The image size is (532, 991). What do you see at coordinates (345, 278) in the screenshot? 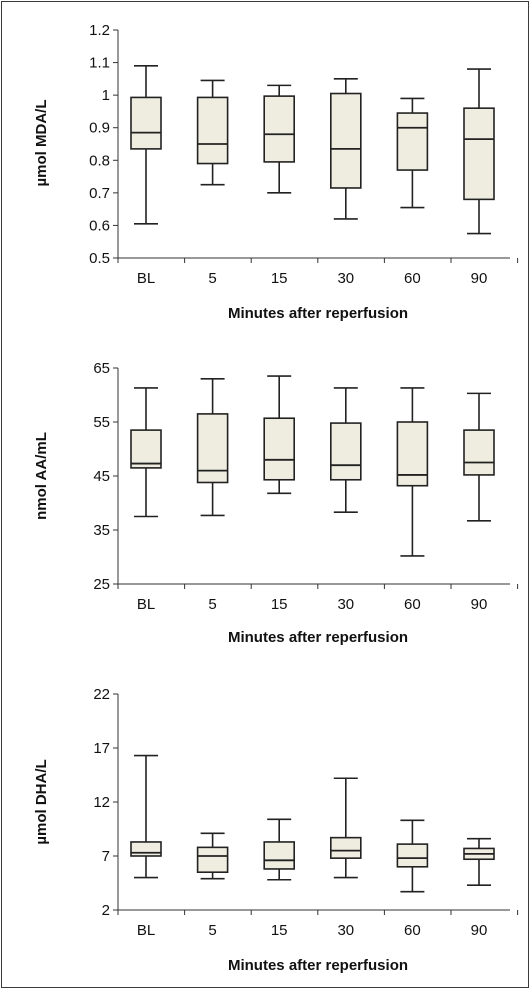
I see `panel1-x-tick-label: 30` at bounding box center [345, 278].